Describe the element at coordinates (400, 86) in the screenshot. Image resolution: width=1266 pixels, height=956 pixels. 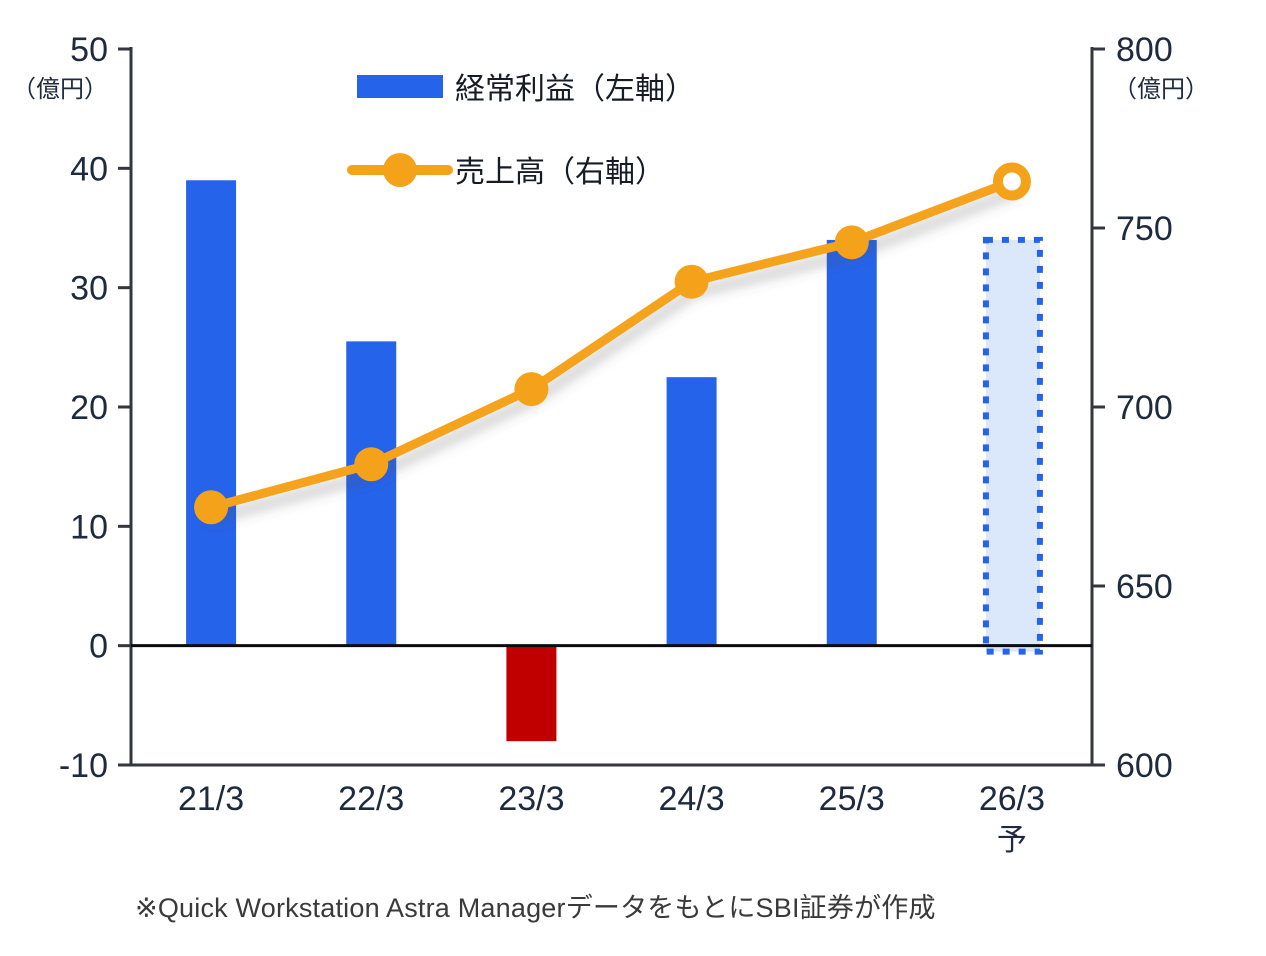
I see `legend-swatch-bar` at that location.